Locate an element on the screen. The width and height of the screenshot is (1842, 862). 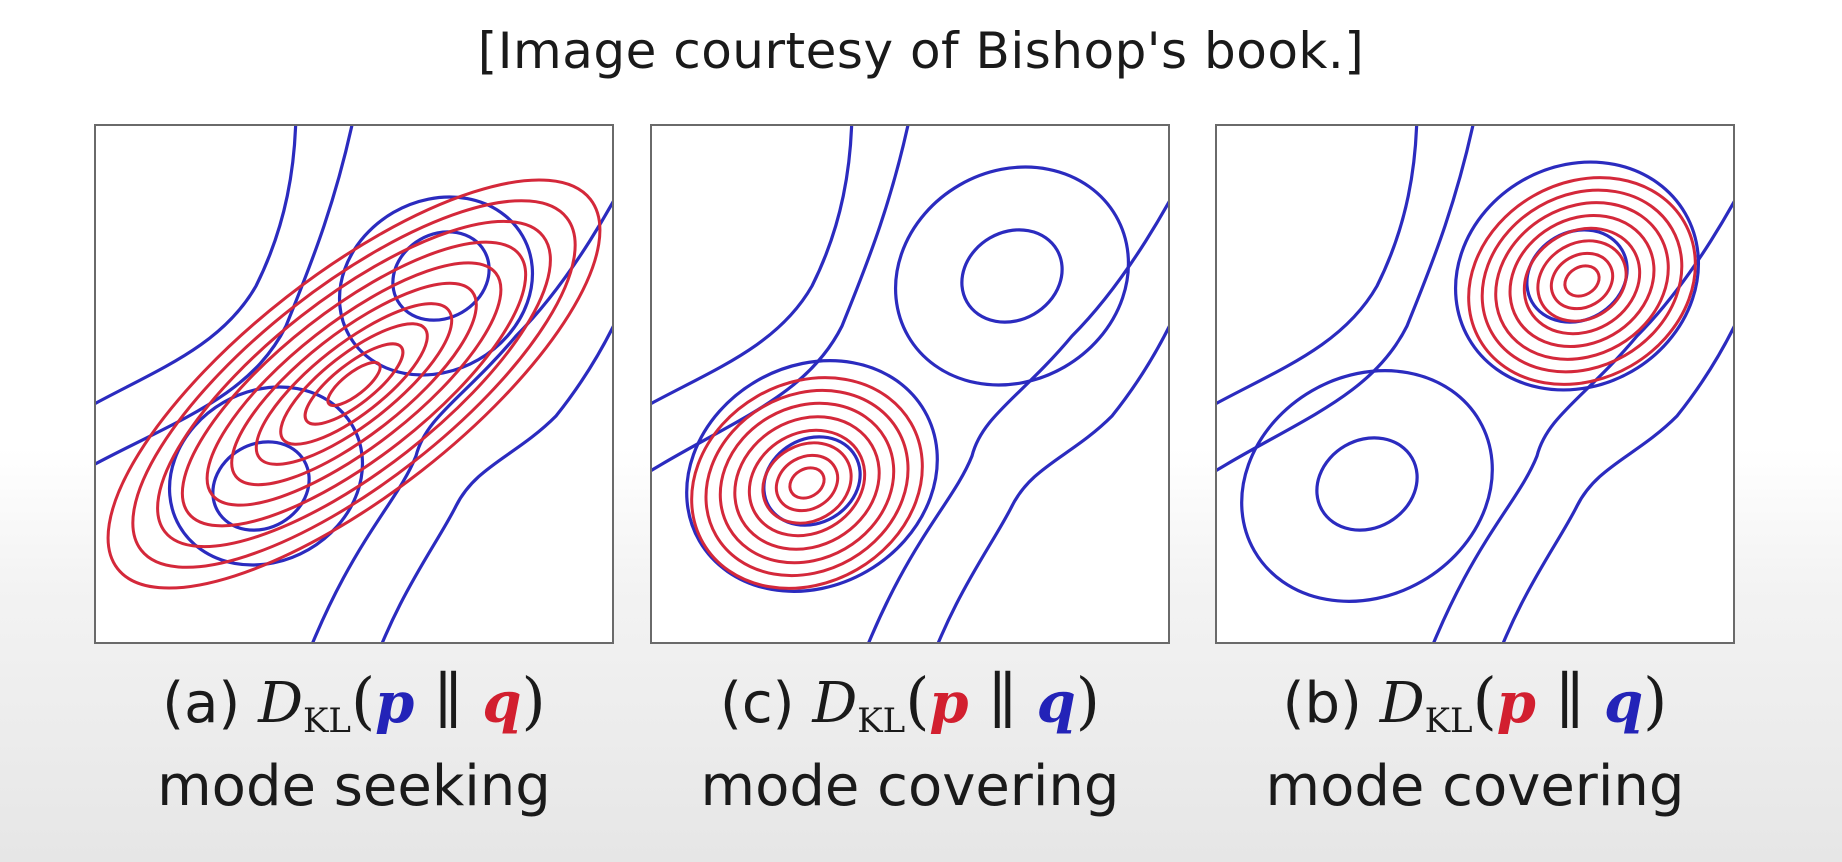
panel-description: mode seeking is located at coordinates (354, 786).